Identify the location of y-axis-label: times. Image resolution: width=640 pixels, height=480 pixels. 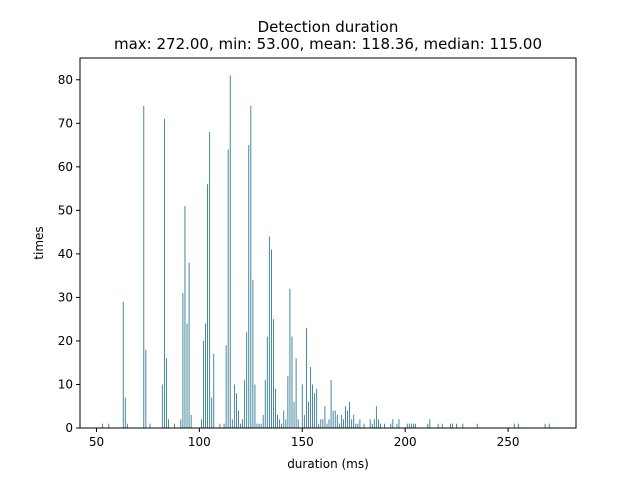
(39, 242).